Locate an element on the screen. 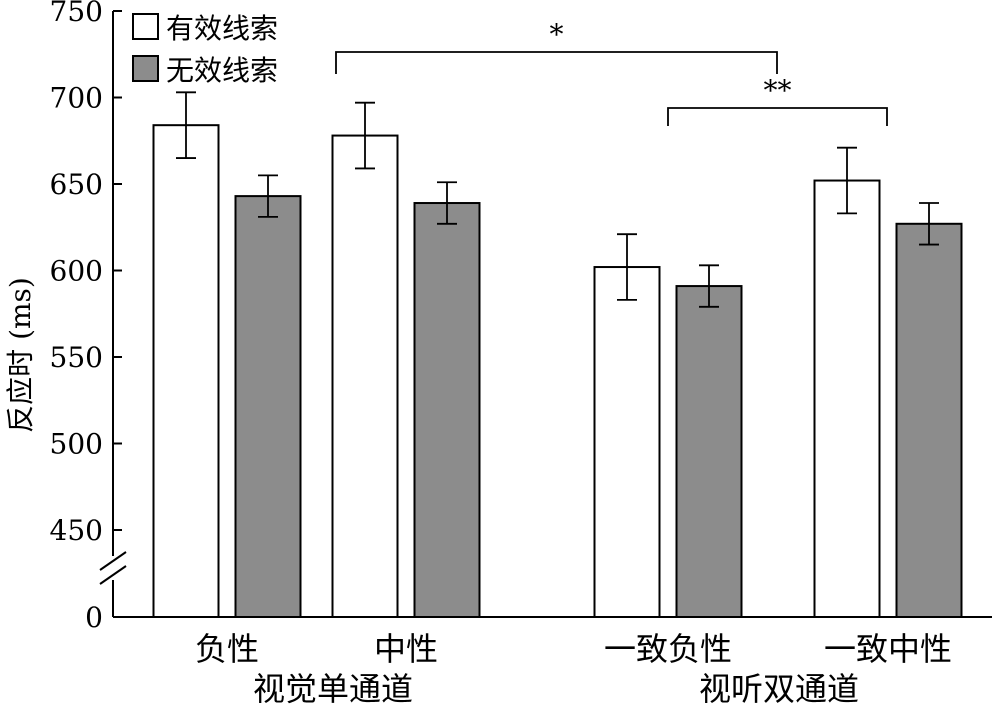 The width and height of the screenshot is (1000, 706). x-tick-label: 负性 is located at coordinates (227, 649).